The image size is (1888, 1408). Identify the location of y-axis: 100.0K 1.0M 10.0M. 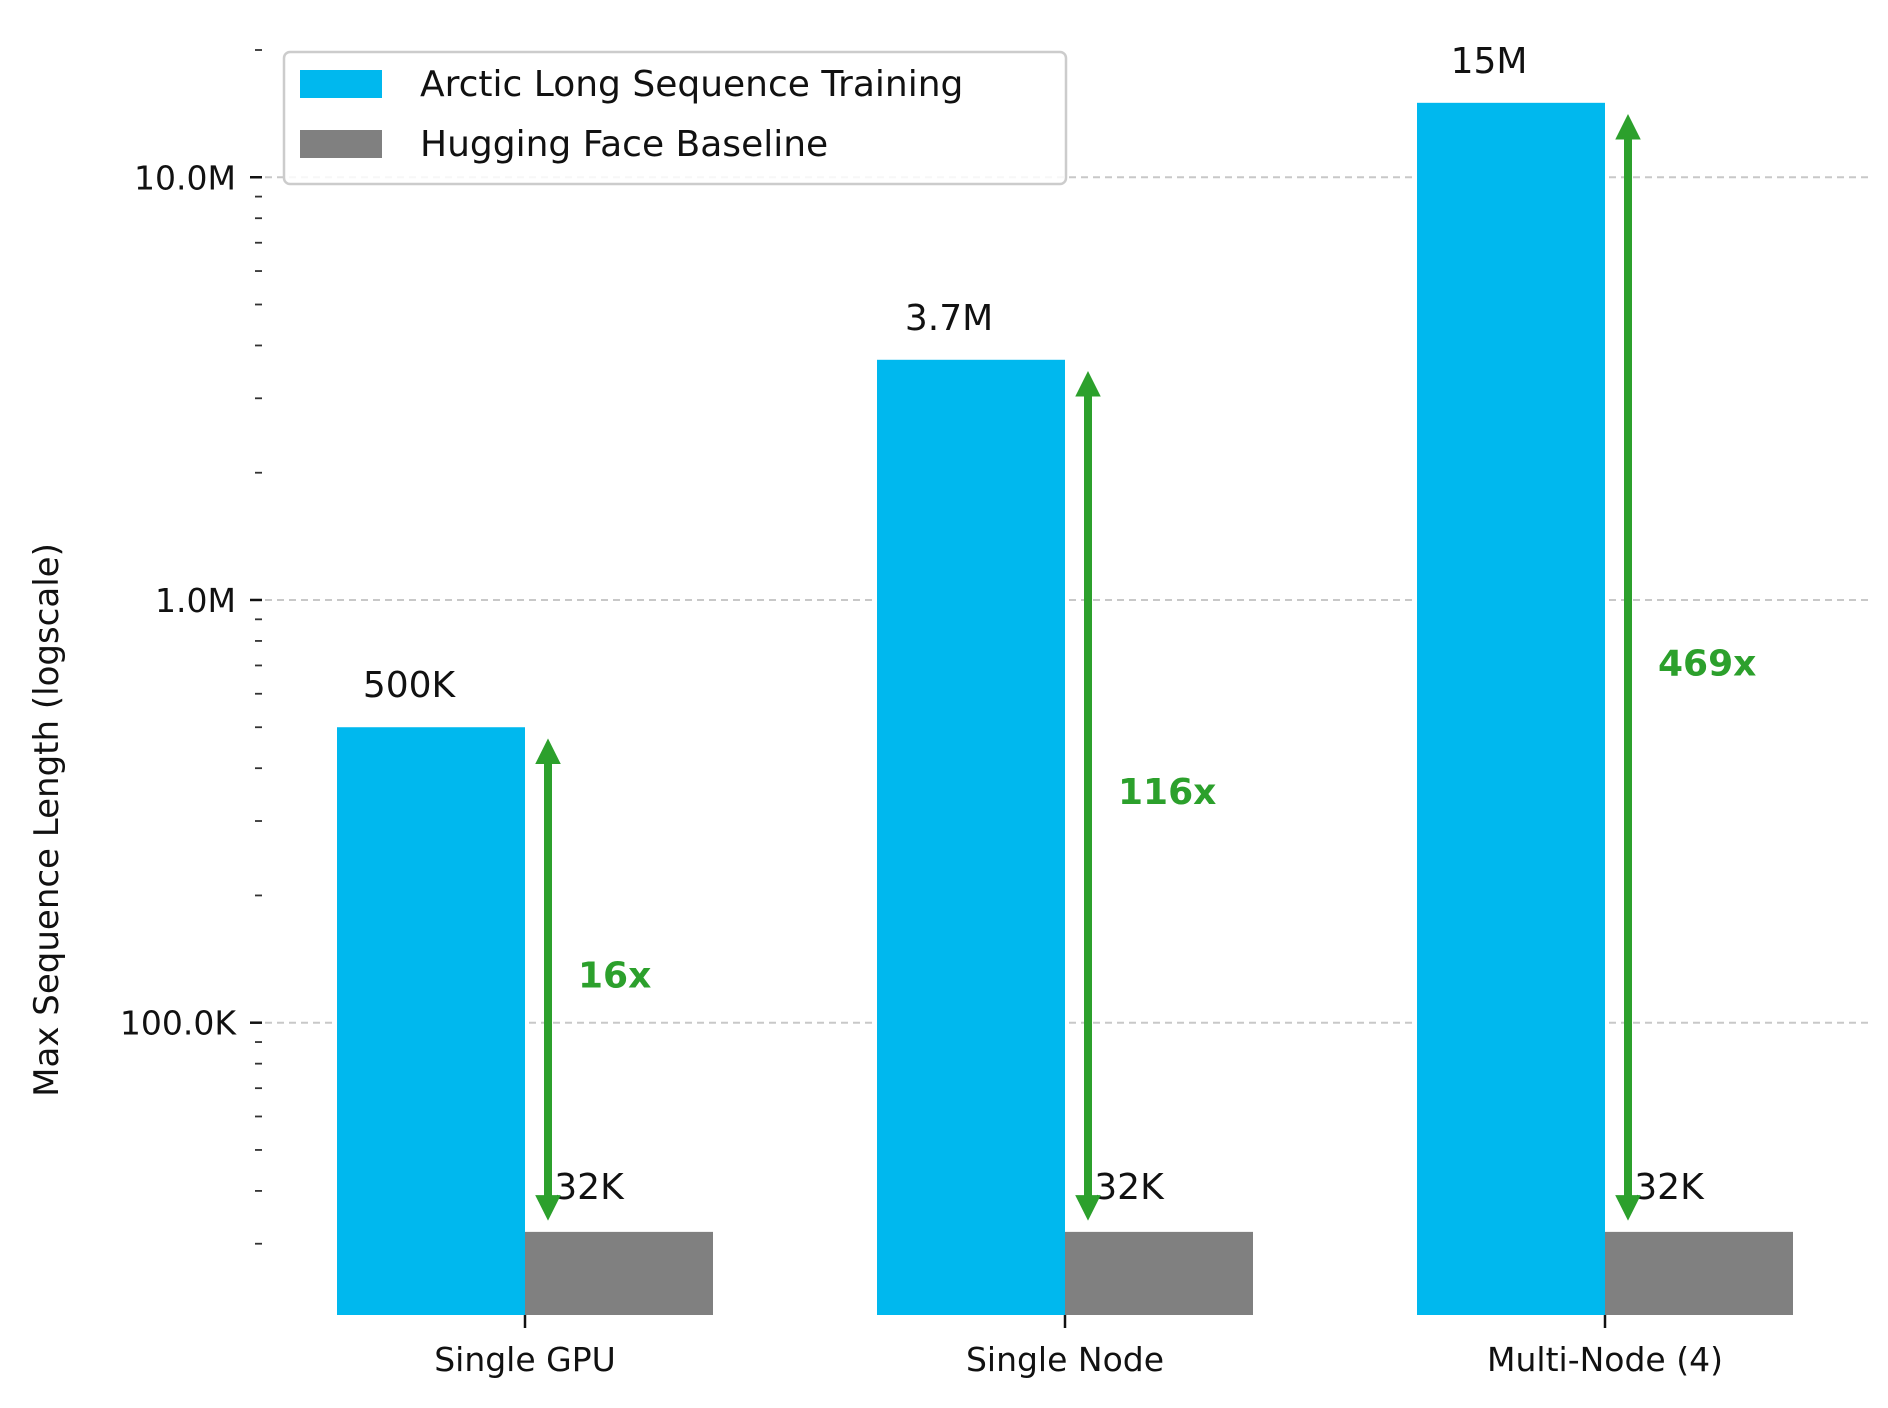
(191, 647).